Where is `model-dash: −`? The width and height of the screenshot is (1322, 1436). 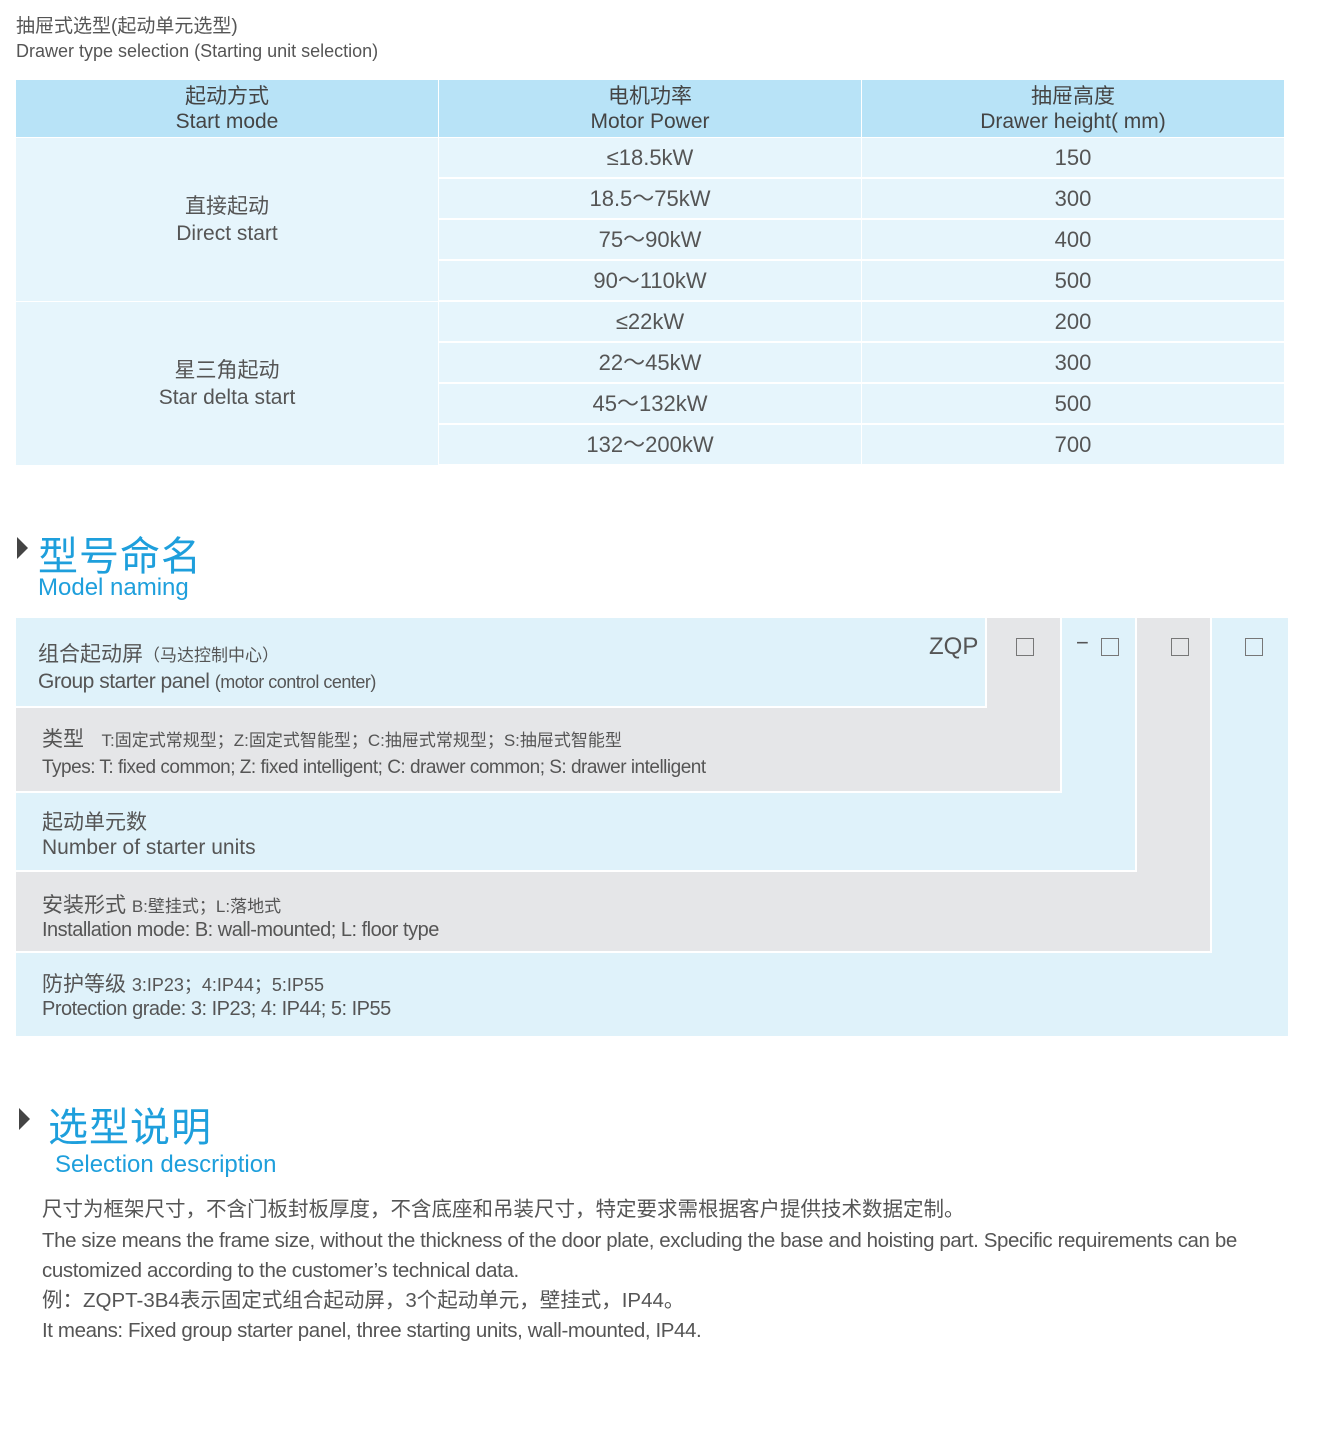
model-dash: − is located at coordinates (1082, 642).